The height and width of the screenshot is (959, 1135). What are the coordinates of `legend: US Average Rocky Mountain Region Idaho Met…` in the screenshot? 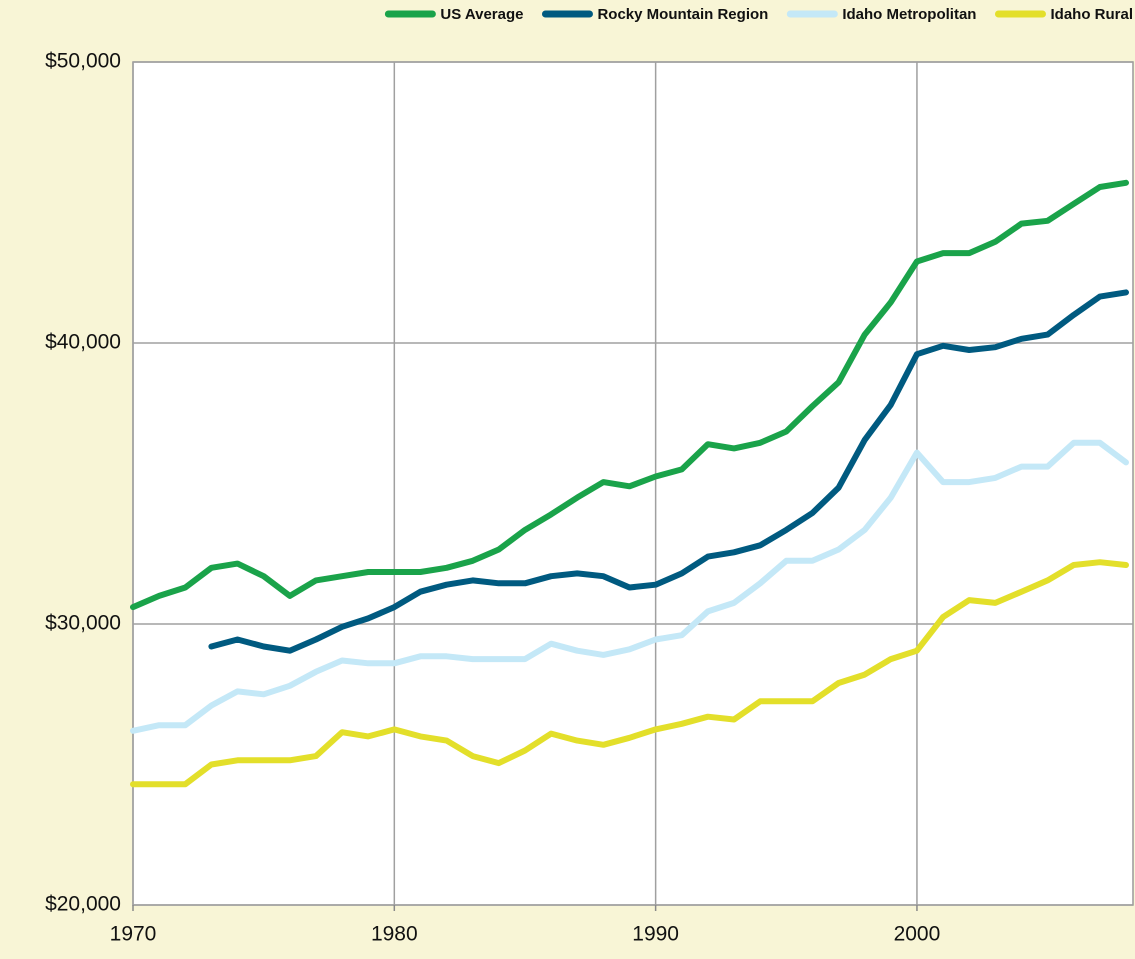 It's located at (758, 14).